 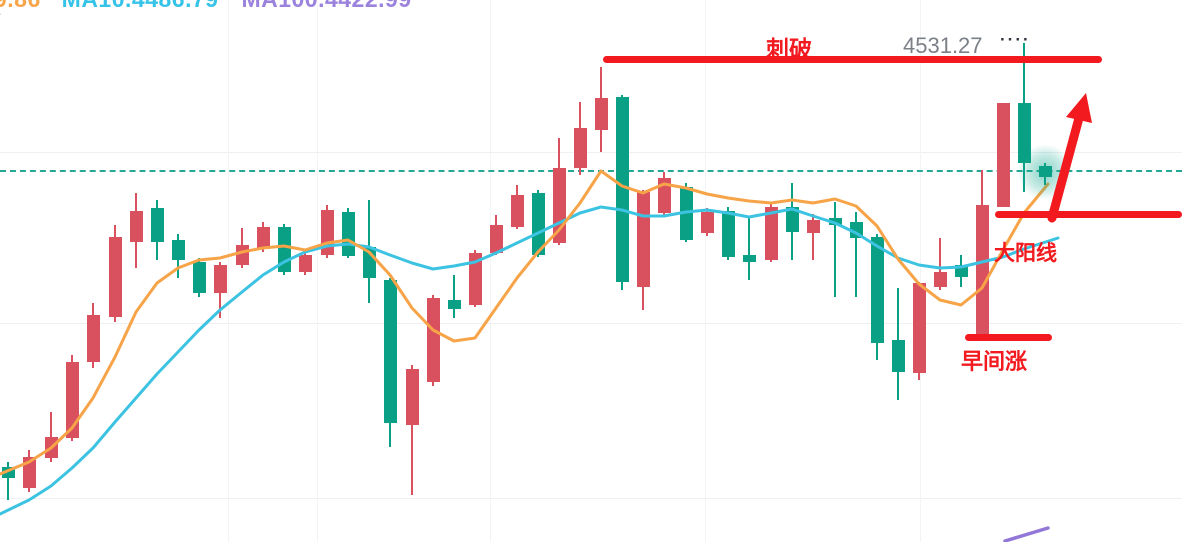 What do you see at coordinates (994, 361) in the screenshot?
I see `annotation-morning-rise-text: 早间涨` at bounding box center [994, 361].